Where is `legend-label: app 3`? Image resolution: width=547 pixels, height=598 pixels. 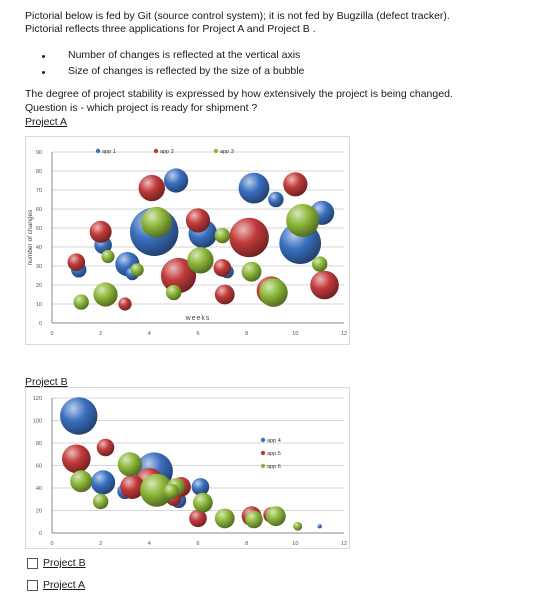
legend-label: app 3 is located at coordinates (227, 152).